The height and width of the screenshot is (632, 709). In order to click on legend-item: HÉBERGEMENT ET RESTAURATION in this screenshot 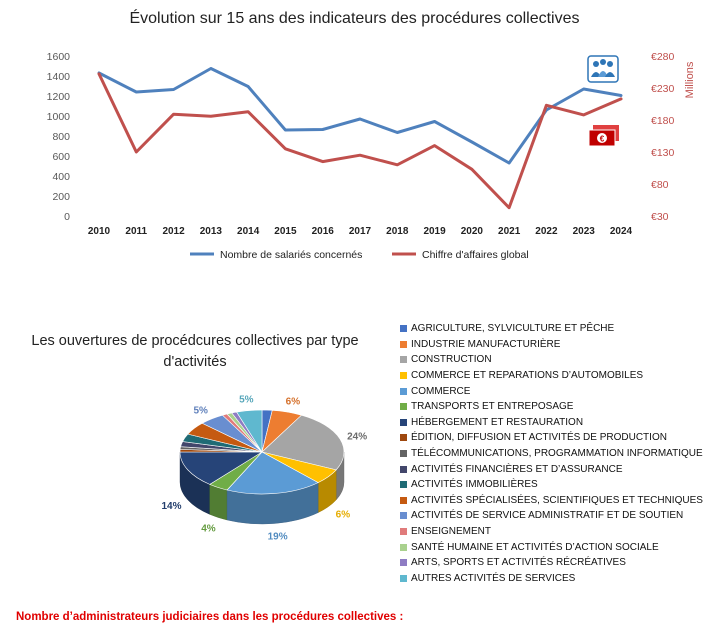, I will do `click(554, 423)`.